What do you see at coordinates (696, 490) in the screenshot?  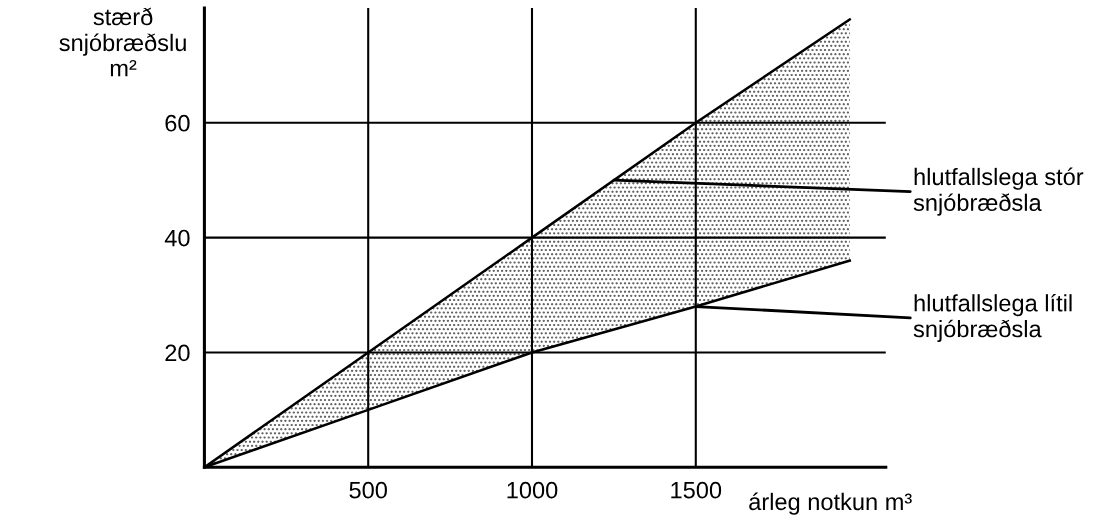 I see `x-tick-label: 1500` at bounding box center [696, 490].